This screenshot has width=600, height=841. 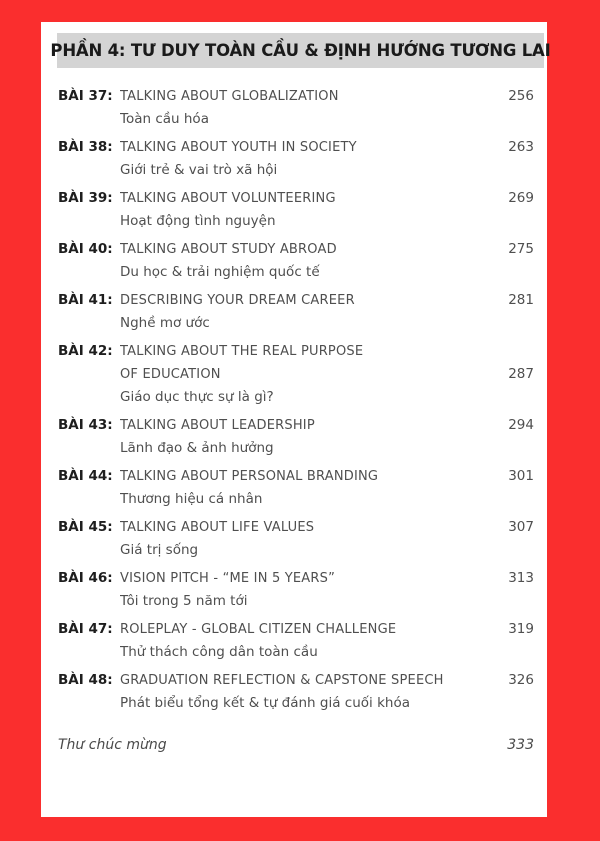 What do you see at coordinates (521, 425) in the screenshot?
I see `lesson-page-number: 294` at bounding box center [521, 425].